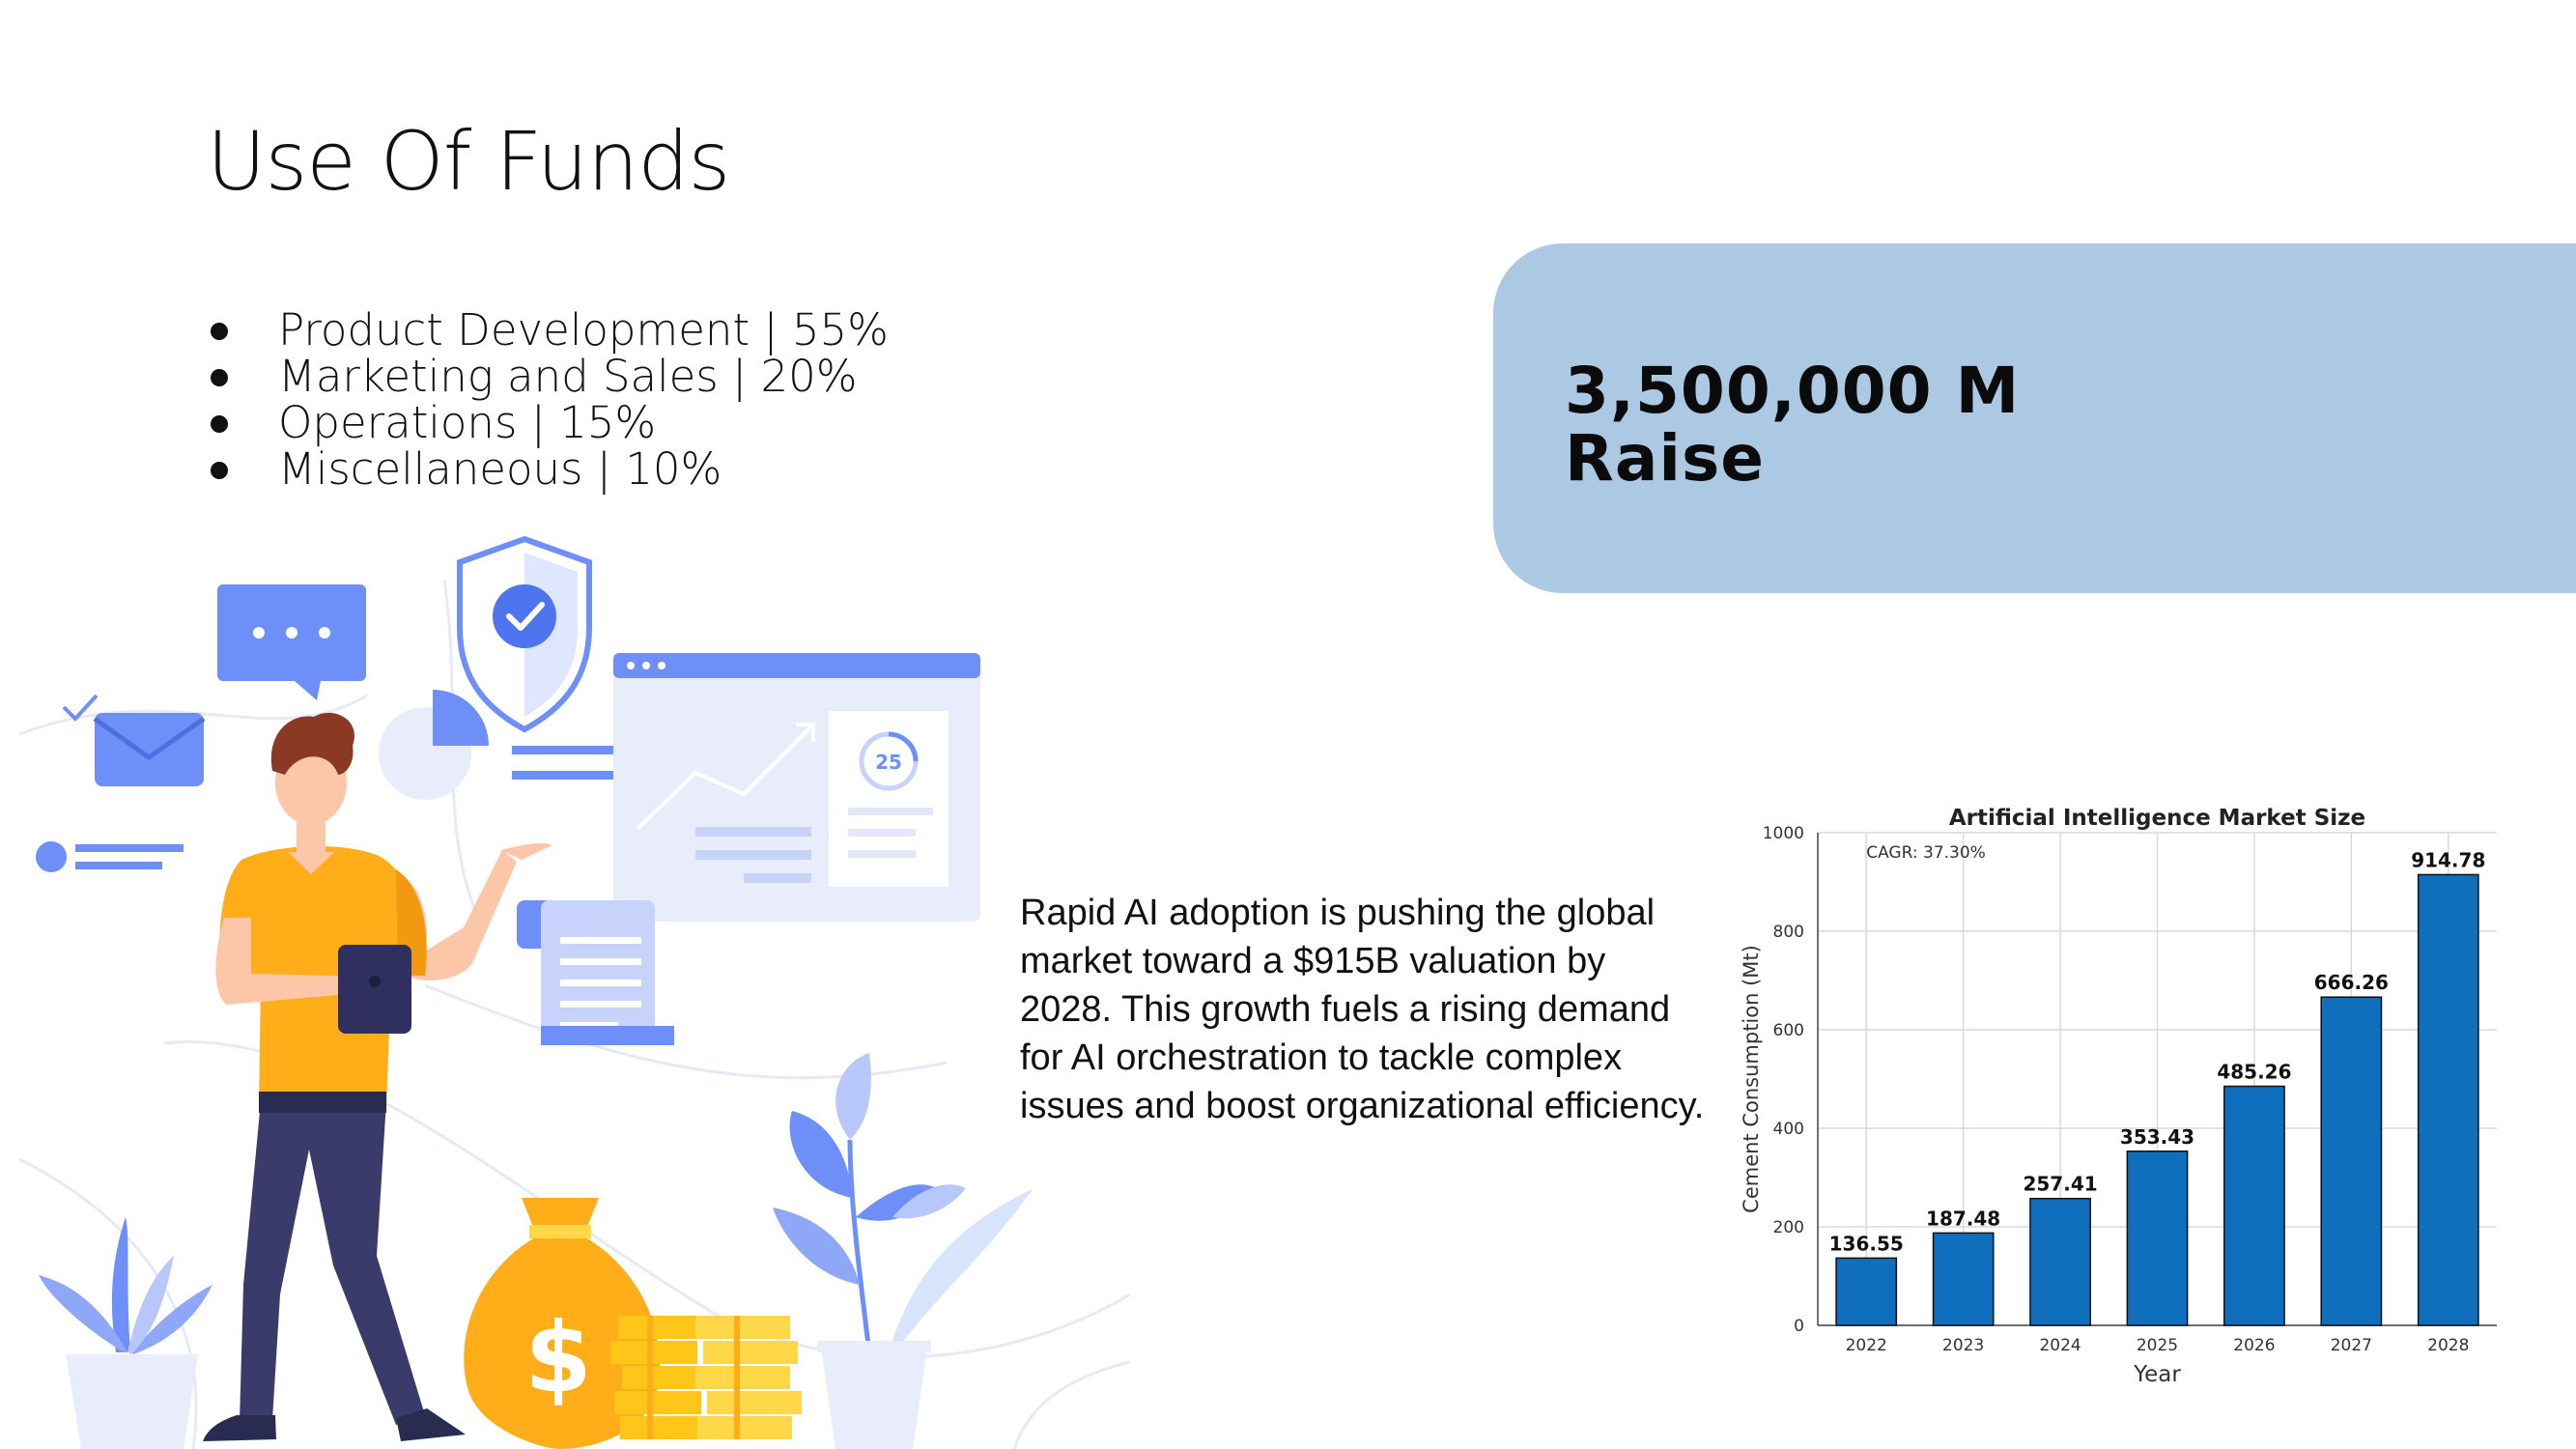 The width and height of the screenshot is (2576, 1449). Describe the element at coordinates (2254, 1072) in the screenshot. I see `data-label: 485.26` at that location.